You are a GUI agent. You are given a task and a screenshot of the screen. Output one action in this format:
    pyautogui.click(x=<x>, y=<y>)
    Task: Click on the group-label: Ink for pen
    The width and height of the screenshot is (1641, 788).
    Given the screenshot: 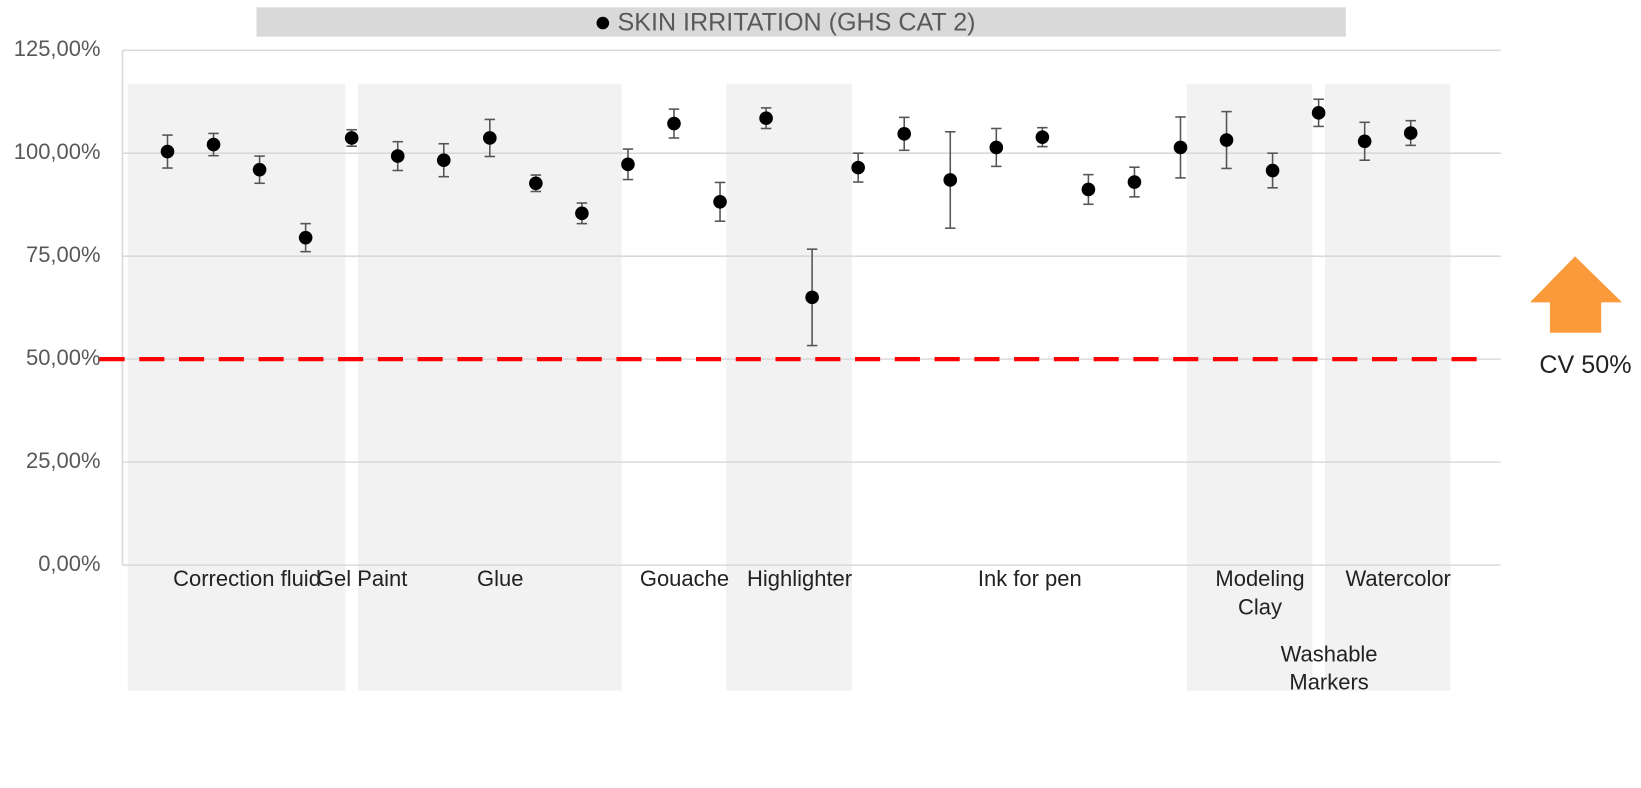 What is the action you would take?
    pyautogui.click(x=1029, y=579)
    